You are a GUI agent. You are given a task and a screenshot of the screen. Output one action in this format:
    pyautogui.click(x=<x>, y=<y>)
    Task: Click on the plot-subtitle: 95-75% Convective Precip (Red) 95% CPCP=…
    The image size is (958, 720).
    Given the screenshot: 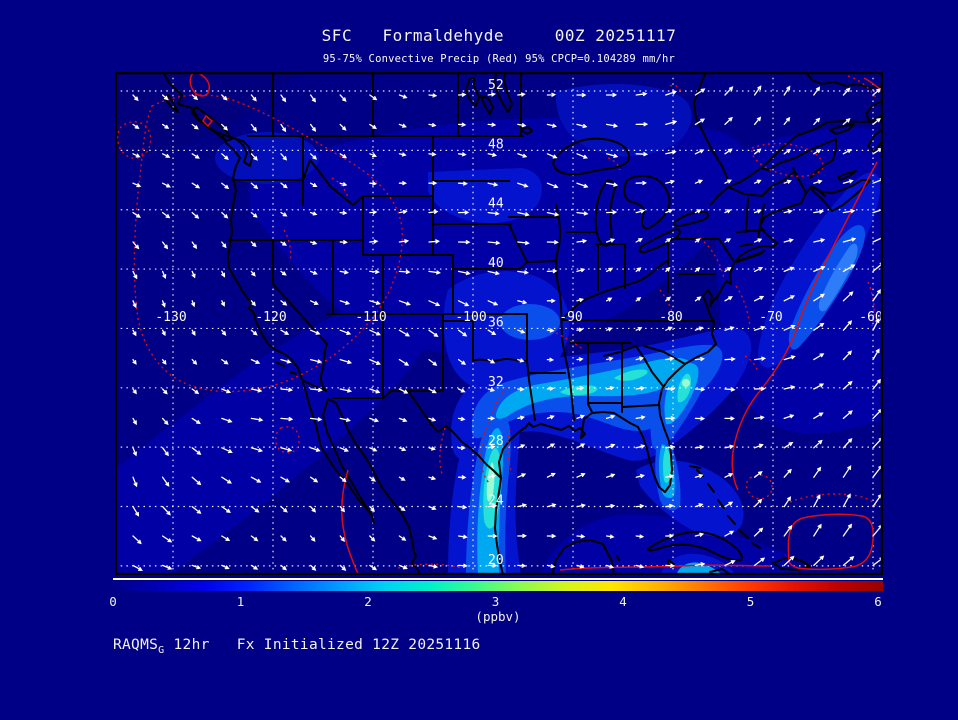 What is the action you would take?
    pyautogui.click(x=499, y=59)
    